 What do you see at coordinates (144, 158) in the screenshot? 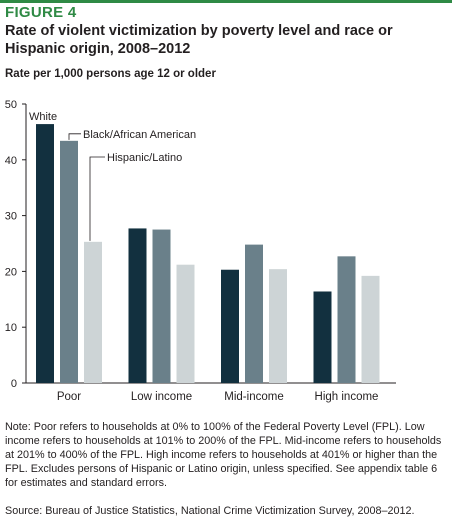
I see `series-label-hispanic: Hispanic/Latino` at bounding box center [144, 158].